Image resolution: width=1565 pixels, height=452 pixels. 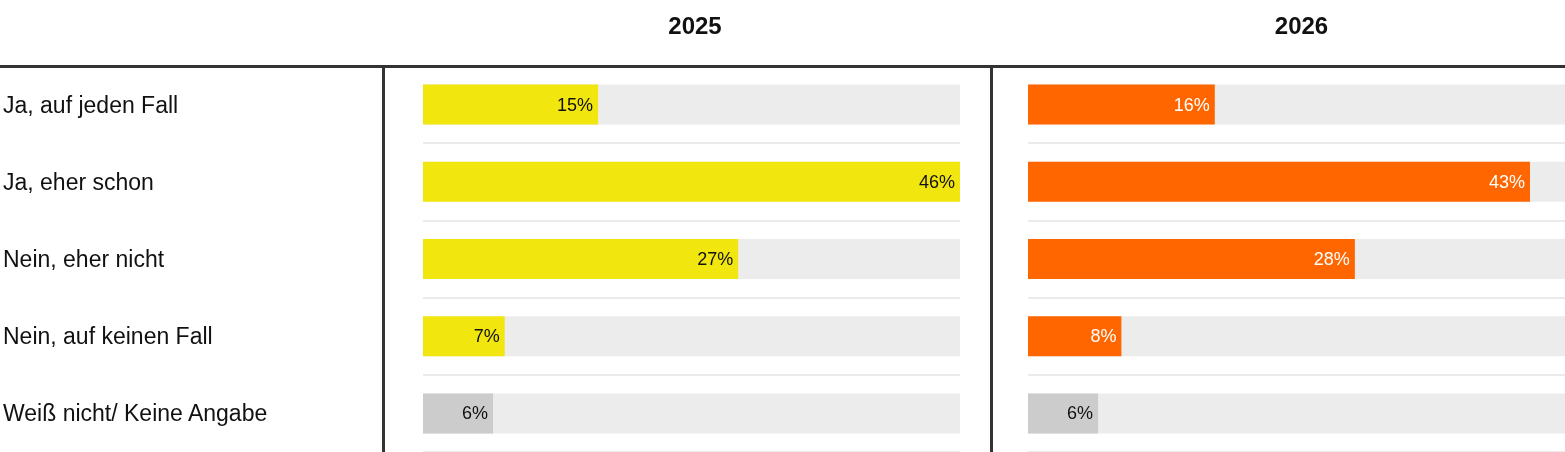 I want to click on y-tick-label: Nein, auf keinen Fall, so click(x=108, y=336).